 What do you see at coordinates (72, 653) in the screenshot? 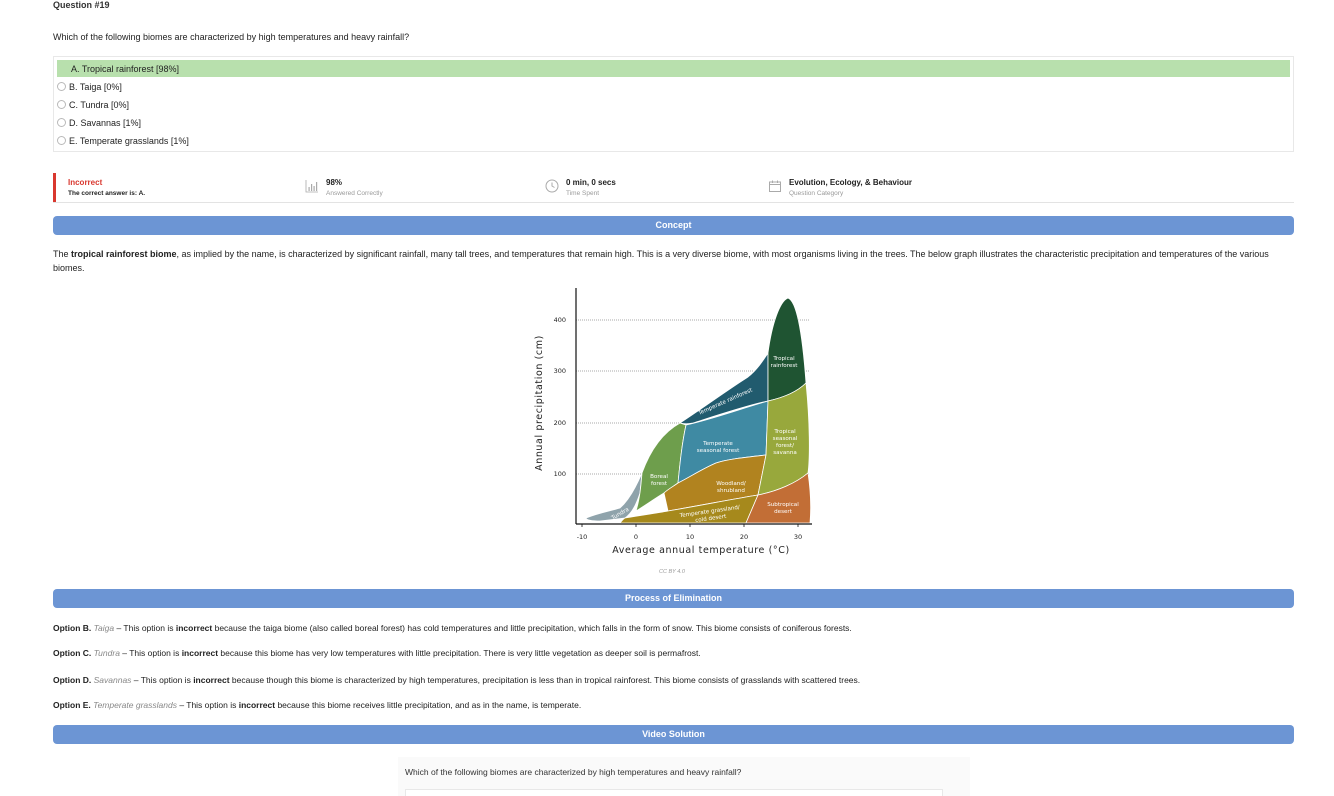
I see `option-letter: Option C.` at bounding box center [72, 653].